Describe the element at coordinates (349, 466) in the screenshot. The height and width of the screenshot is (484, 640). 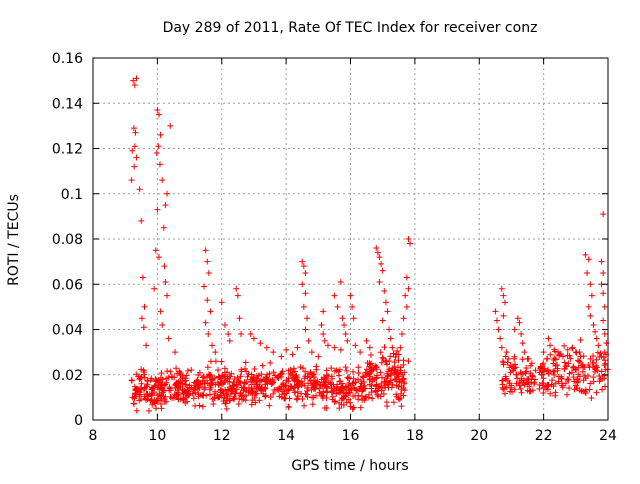
I see `x-axis-title: GPS time / hours` at that location.